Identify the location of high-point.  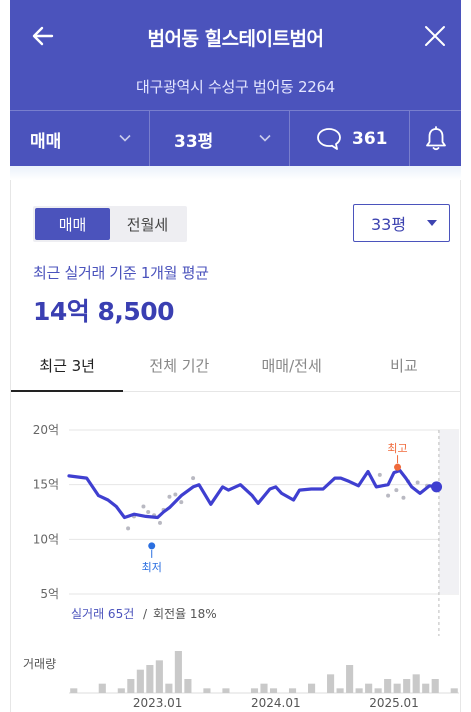
(398, 467).